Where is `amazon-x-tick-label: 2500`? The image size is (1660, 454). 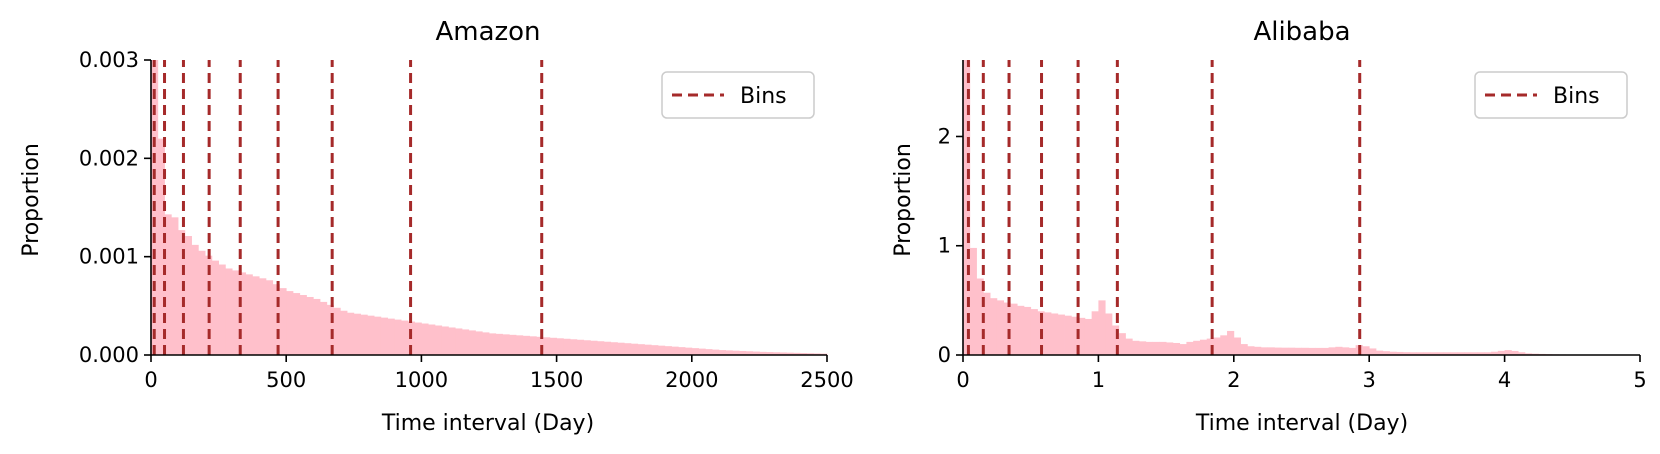
amazon-x-tick-label: 2500 is located at coordinates (826, 380).